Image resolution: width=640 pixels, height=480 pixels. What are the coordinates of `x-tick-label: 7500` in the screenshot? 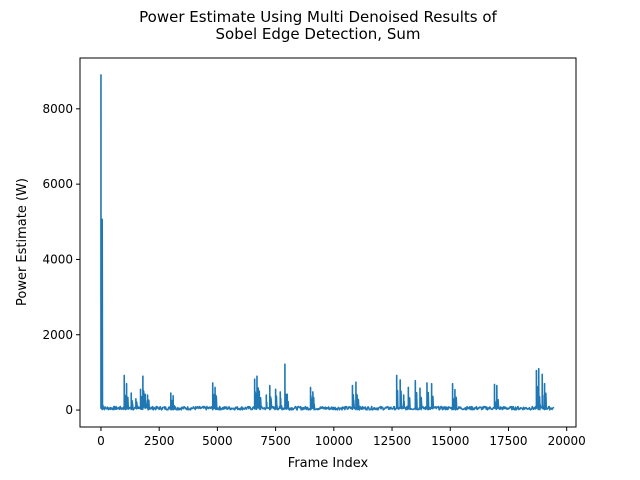 It's located at (275, 441).